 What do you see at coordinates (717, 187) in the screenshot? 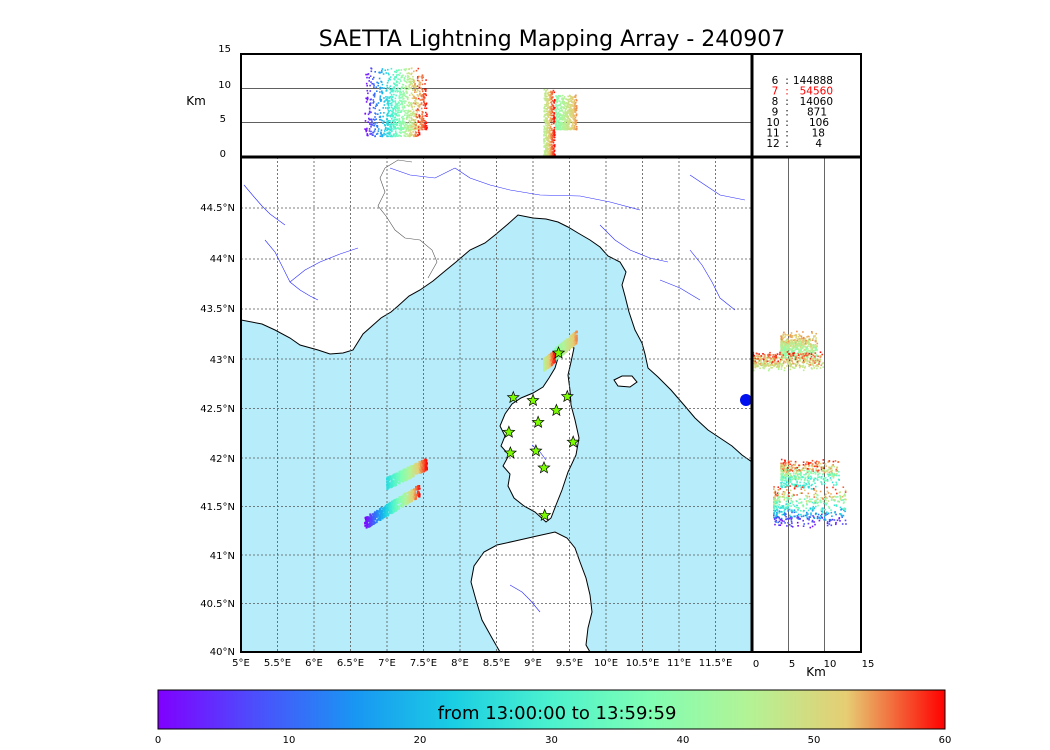
I see `river-north-east` at bounding box center [717, 187].